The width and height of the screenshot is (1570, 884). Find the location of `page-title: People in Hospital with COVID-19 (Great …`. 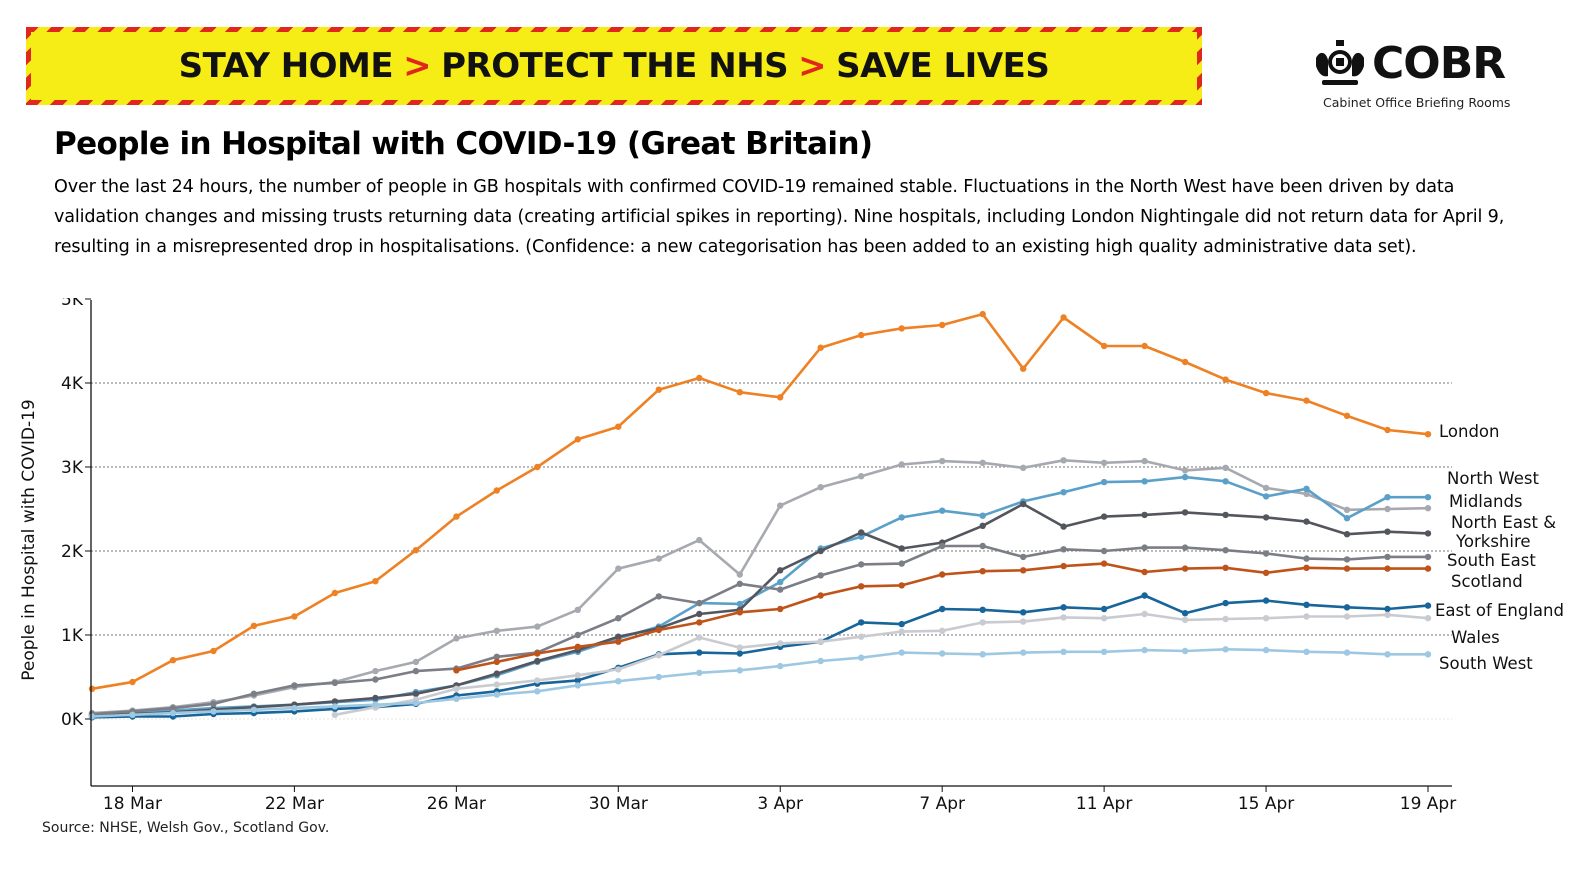

page-title: People in Hospital with COVID-19 (Great … is located at coordinates (463, 144).